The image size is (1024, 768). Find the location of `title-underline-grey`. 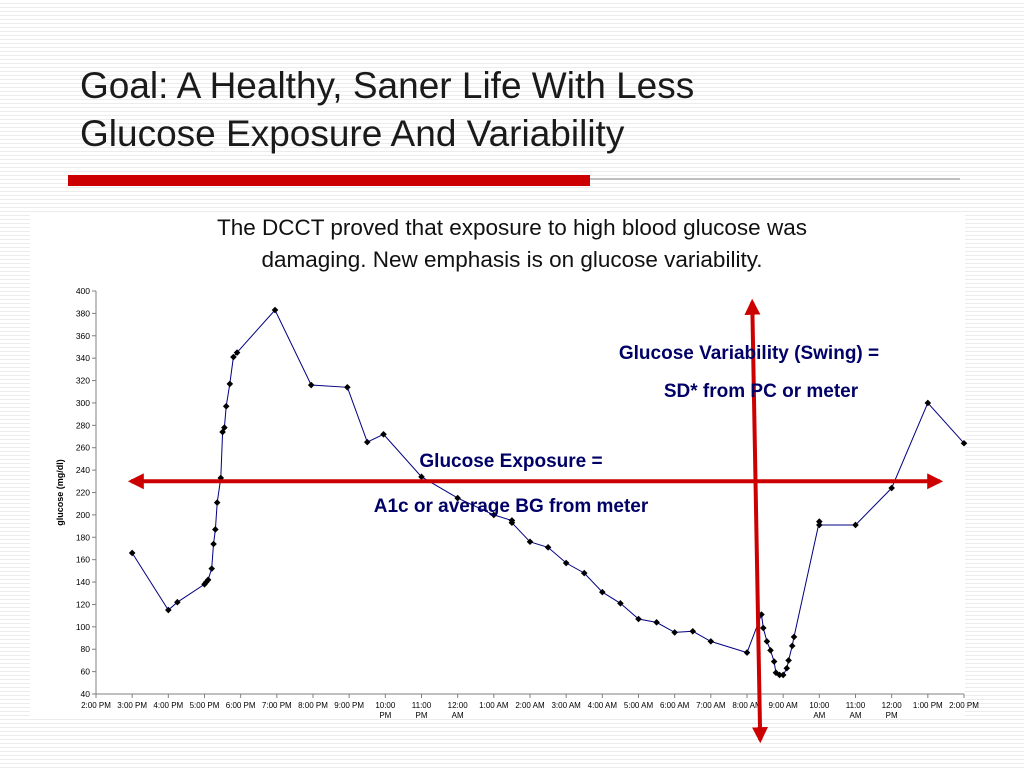

title-underline-grey is located at coordinates (775, 179).